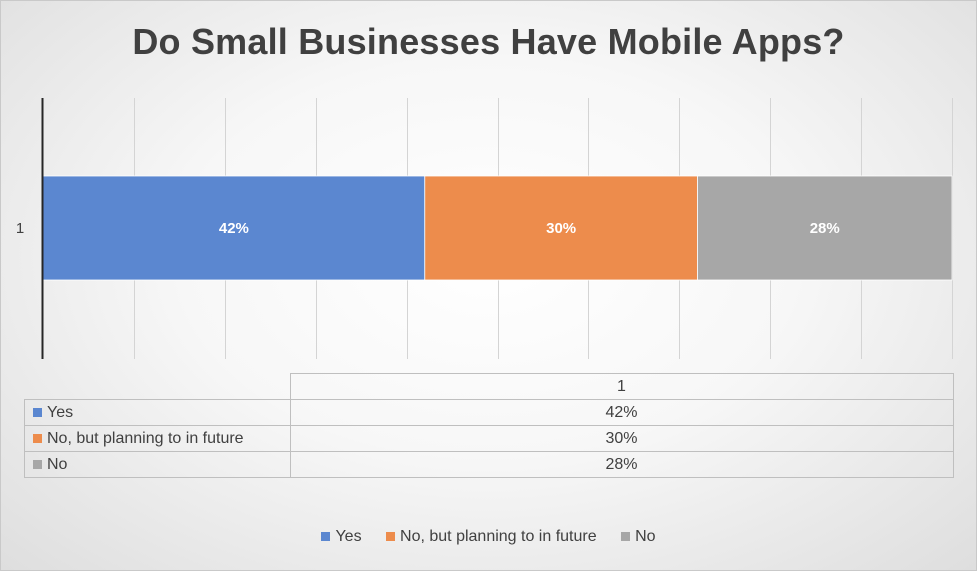 The width and height of the screenshot is (977, 571). Describe the element at coordinates (645, 536) in the screenshot. I see `legend-label: No` at that location.